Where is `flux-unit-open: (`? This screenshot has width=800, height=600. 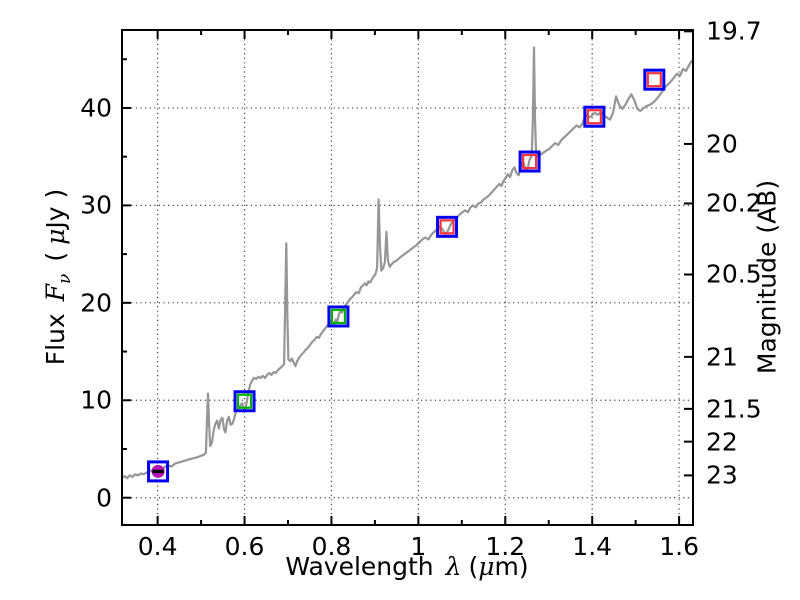
flux-unit-open: ( is located at coordinates (55, 256).